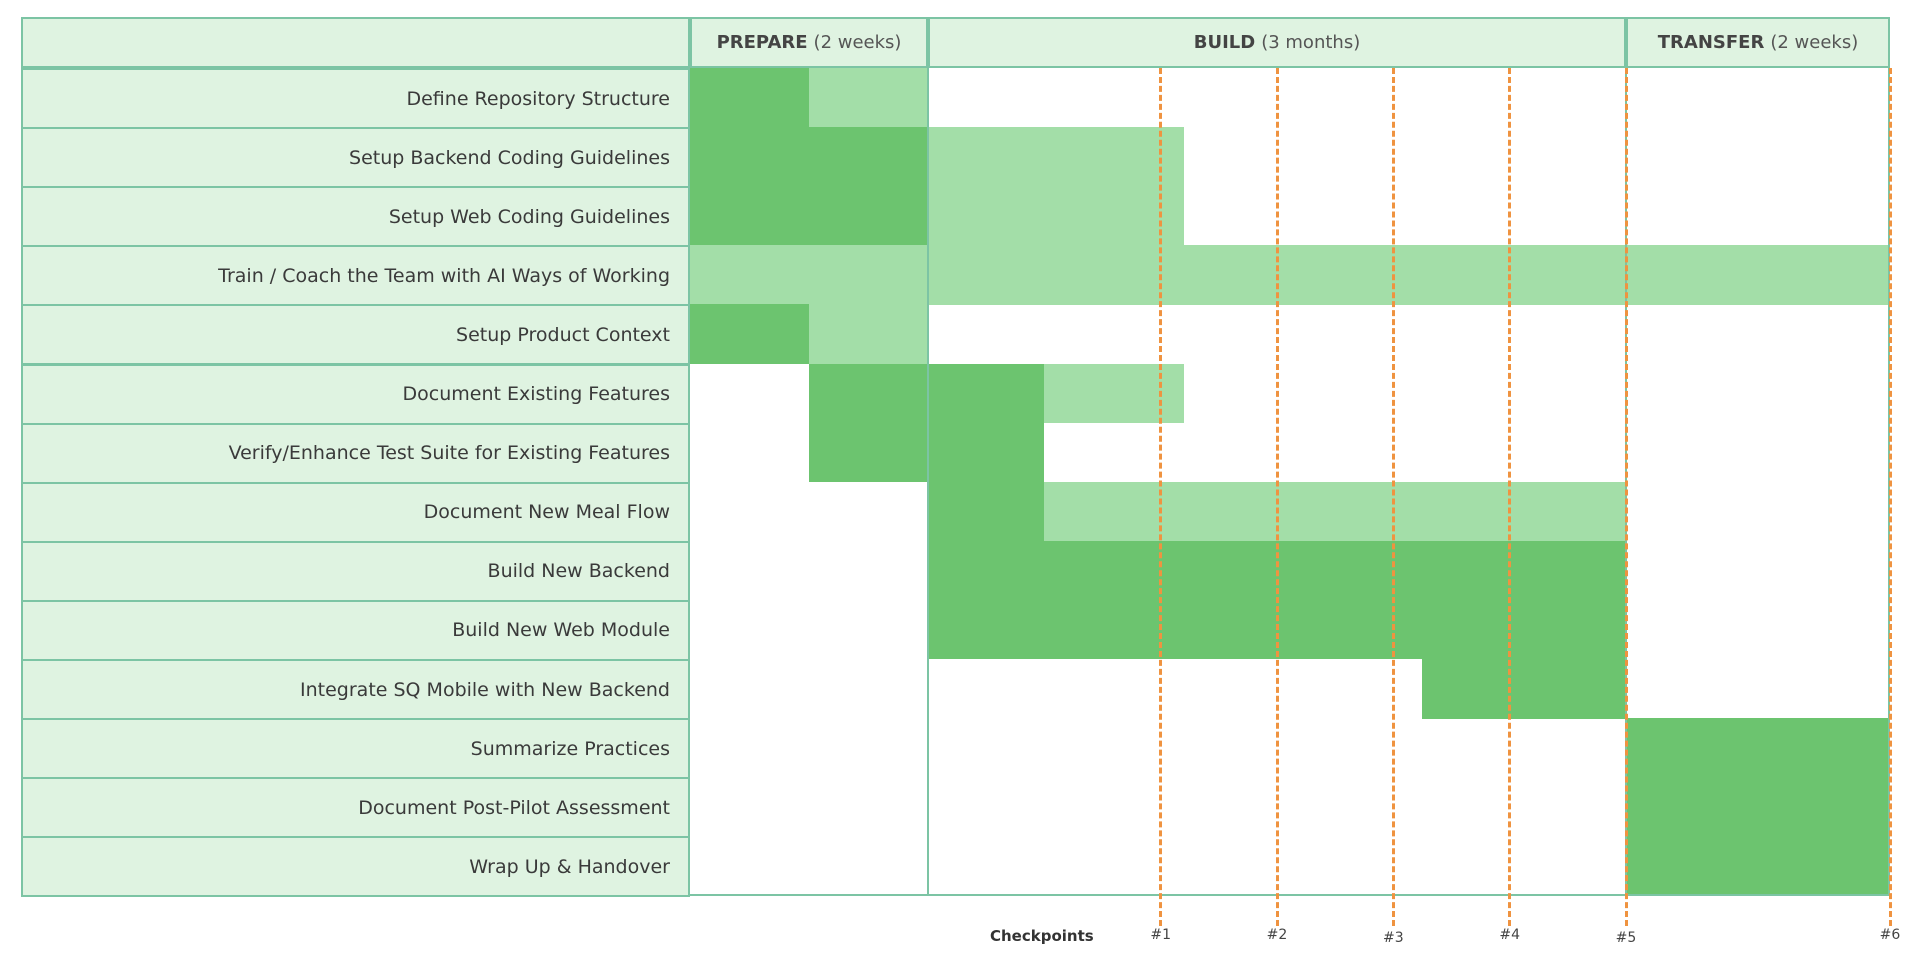  Describe the element at coordinates (1160, 935) in the screenshot. I see `checkpoint-label: #1` at that location.